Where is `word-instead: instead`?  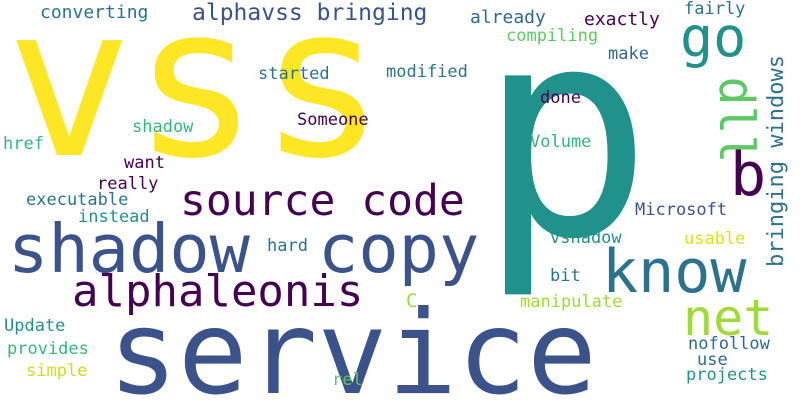
word-instead: instead is located at coordinates (114, 217).